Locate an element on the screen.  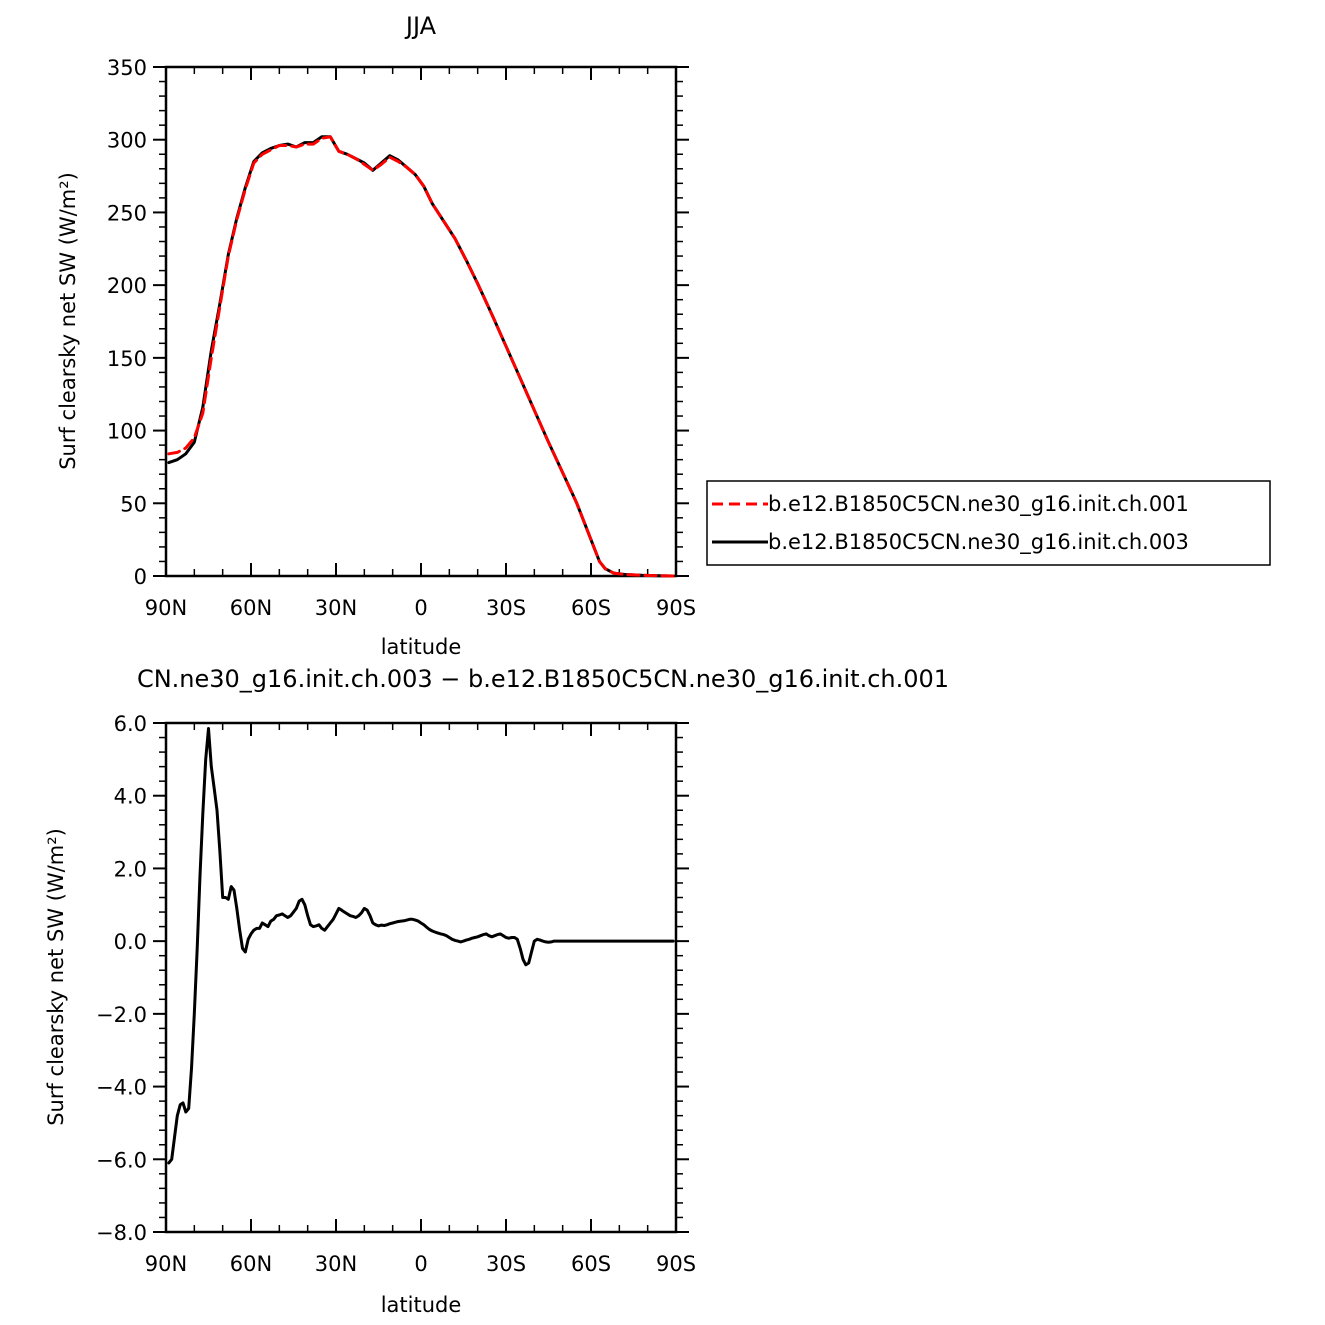
bottom-chart-xlabel: latitude is located at coordinates (421, 1305).